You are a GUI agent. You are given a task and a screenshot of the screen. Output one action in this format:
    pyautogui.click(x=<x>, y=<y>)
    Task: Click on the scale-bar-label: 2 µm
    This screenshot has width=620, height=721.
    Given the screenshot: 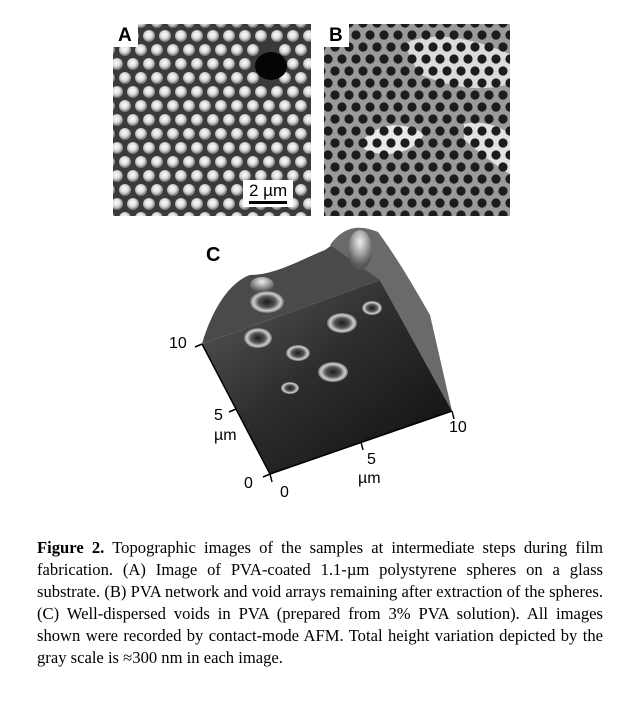 What is the action you would take?
    pyautogui.click(x=268, y=190)
    